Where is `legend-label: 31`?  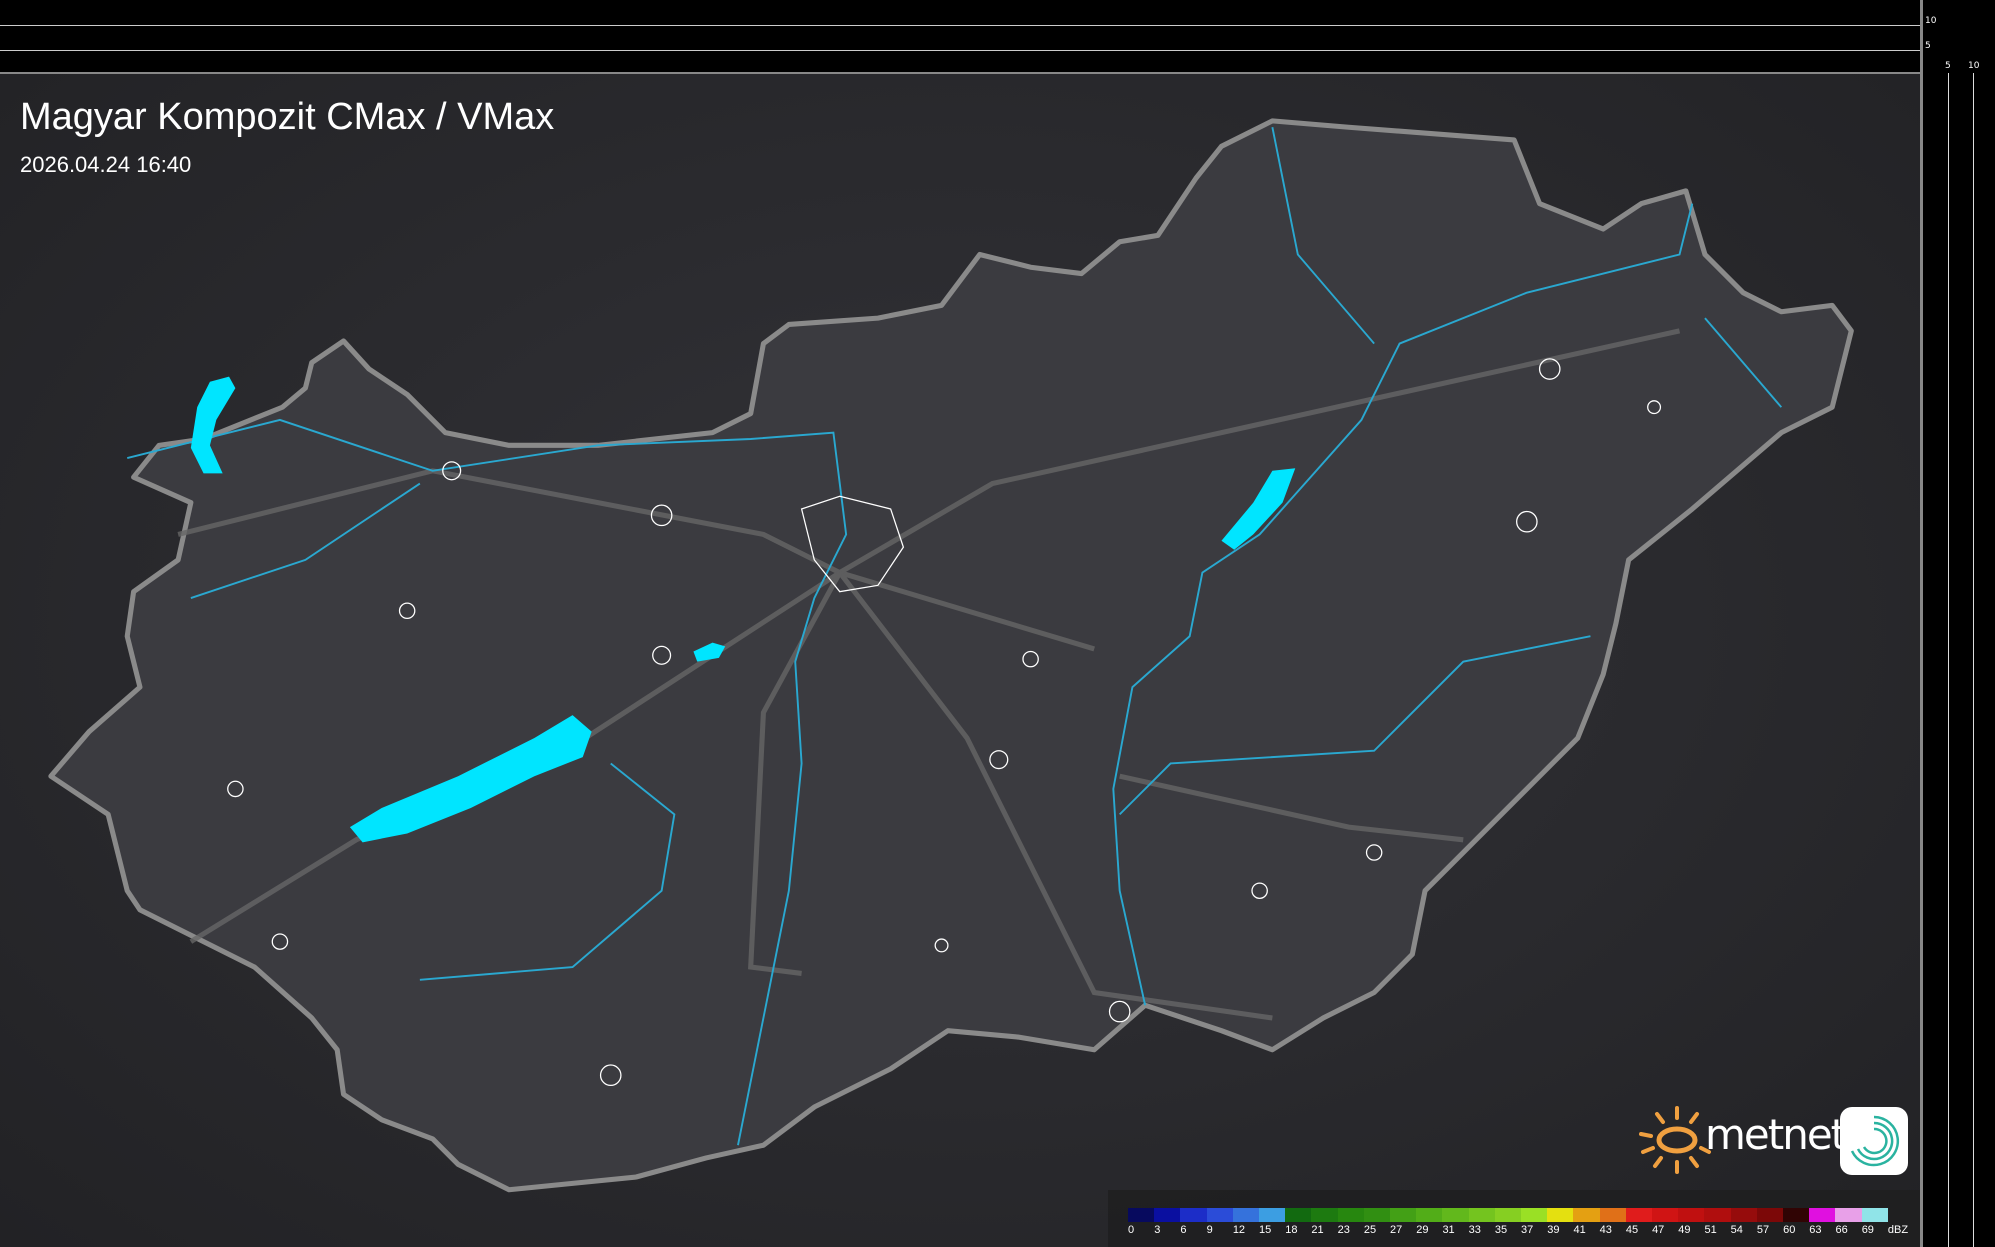
legend-label: 31 is located at coordinates (1448, 1230).